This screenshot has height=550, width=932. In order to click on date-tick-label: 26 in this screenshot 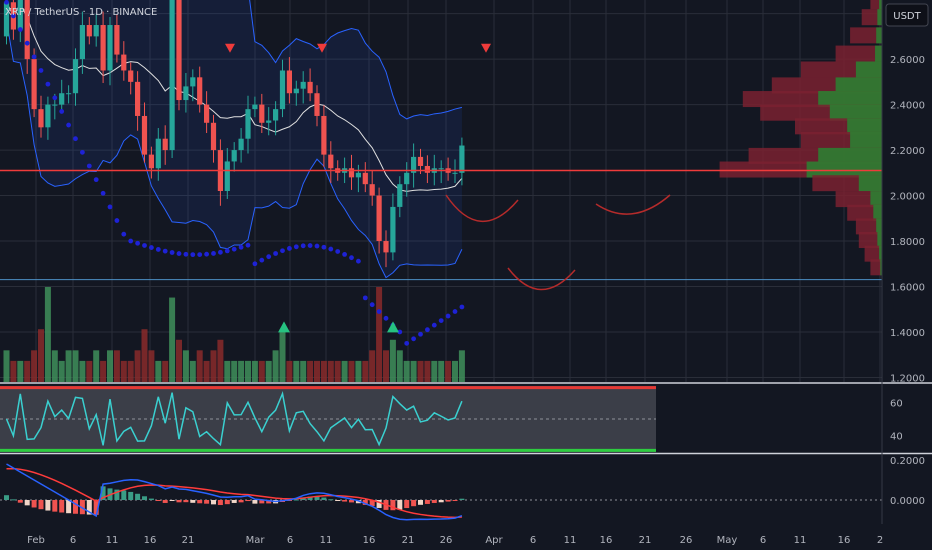, I will do `click(446, 540)`.